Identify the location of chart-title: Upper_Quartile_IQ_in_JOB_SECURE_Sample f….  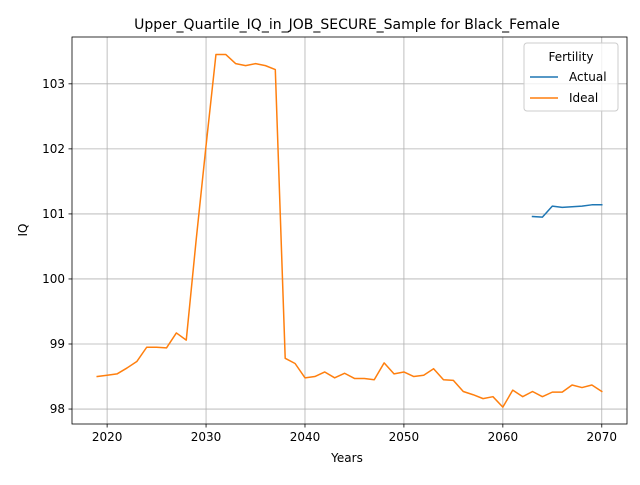
(347, 25).